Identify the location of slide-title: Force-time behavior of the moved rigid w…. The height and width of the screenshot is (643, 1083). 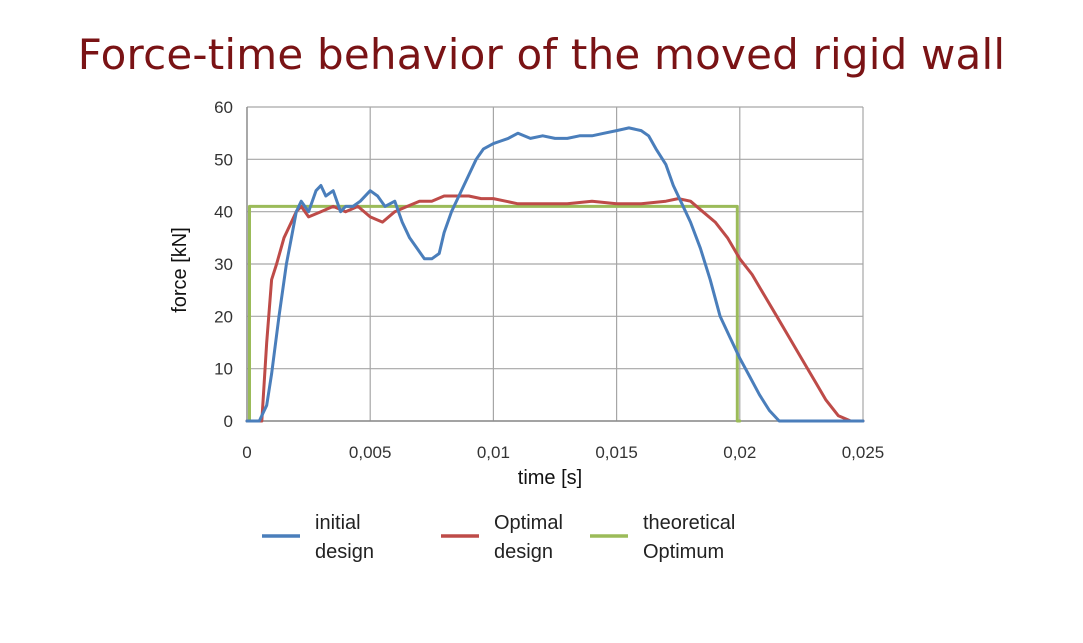
(541, 54).